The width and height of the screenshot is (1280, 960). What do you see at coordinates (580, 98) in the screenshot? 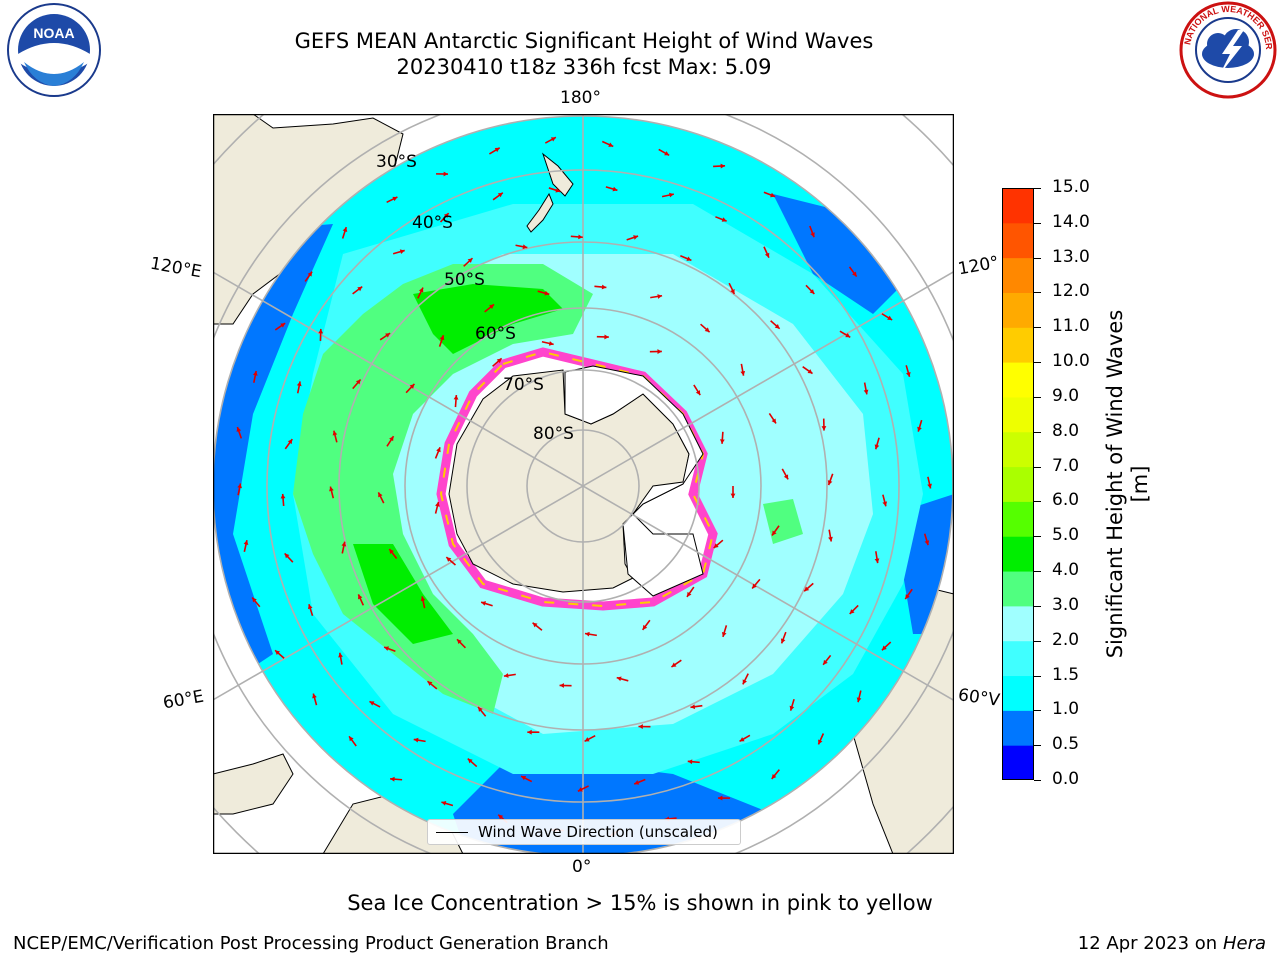
I see `lon-label-180: 180°` at bounding box center [580, 98].